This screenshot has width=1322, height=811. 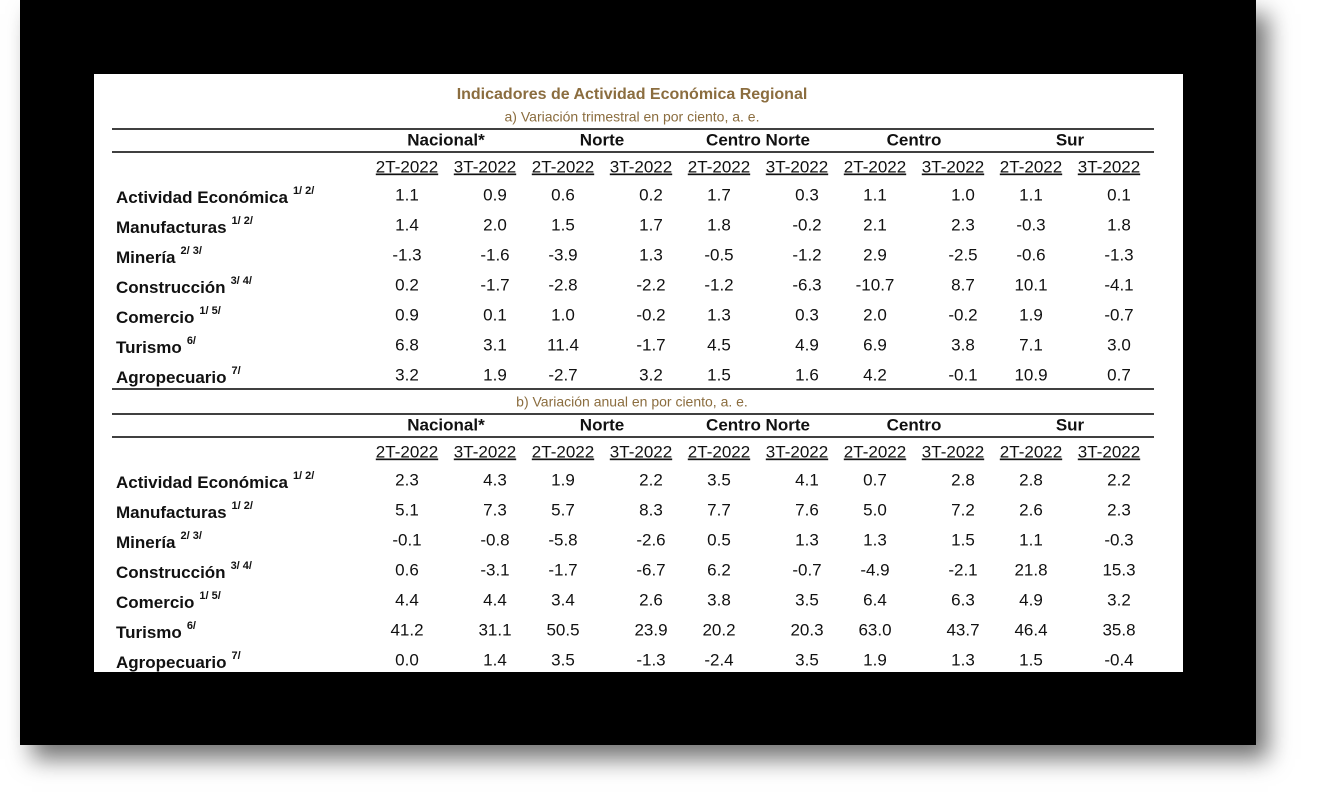 I want to click on cell-value: -6.7, so click(x=650, y=569).